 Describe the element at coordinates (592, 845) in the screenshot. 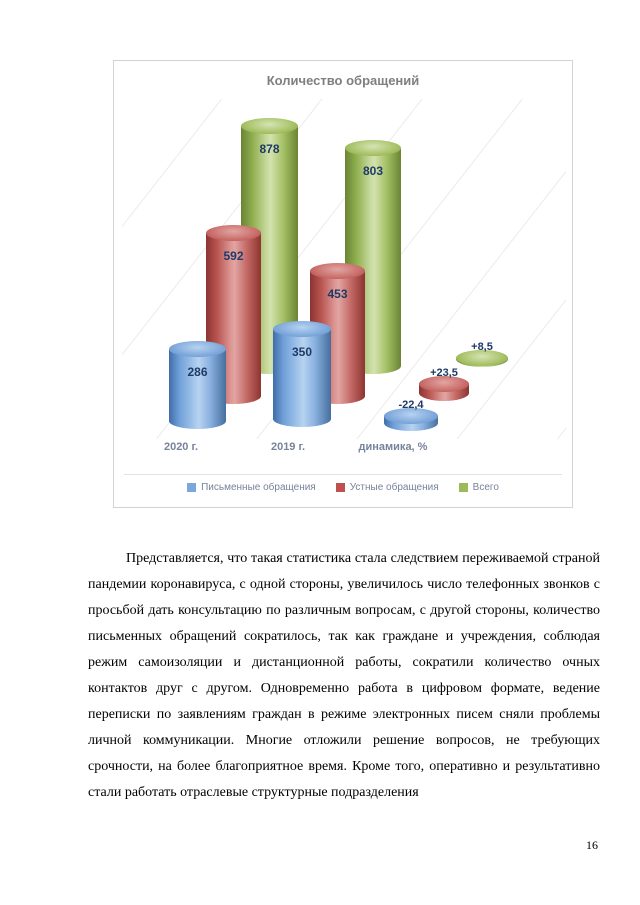

I see `page-number: 16` at that location.